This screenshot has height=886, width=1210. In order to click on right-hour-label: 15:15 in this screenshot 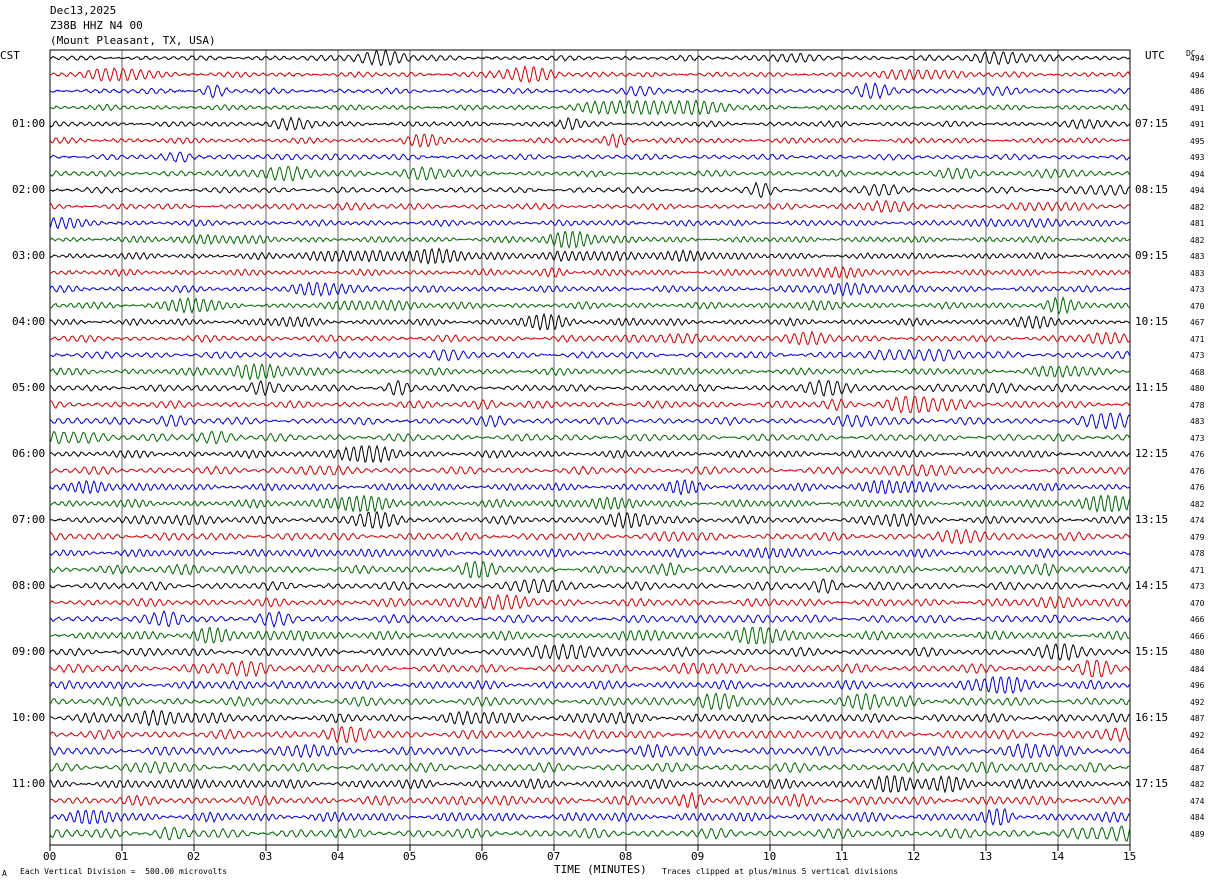, I will do `click(1152, 651)`.